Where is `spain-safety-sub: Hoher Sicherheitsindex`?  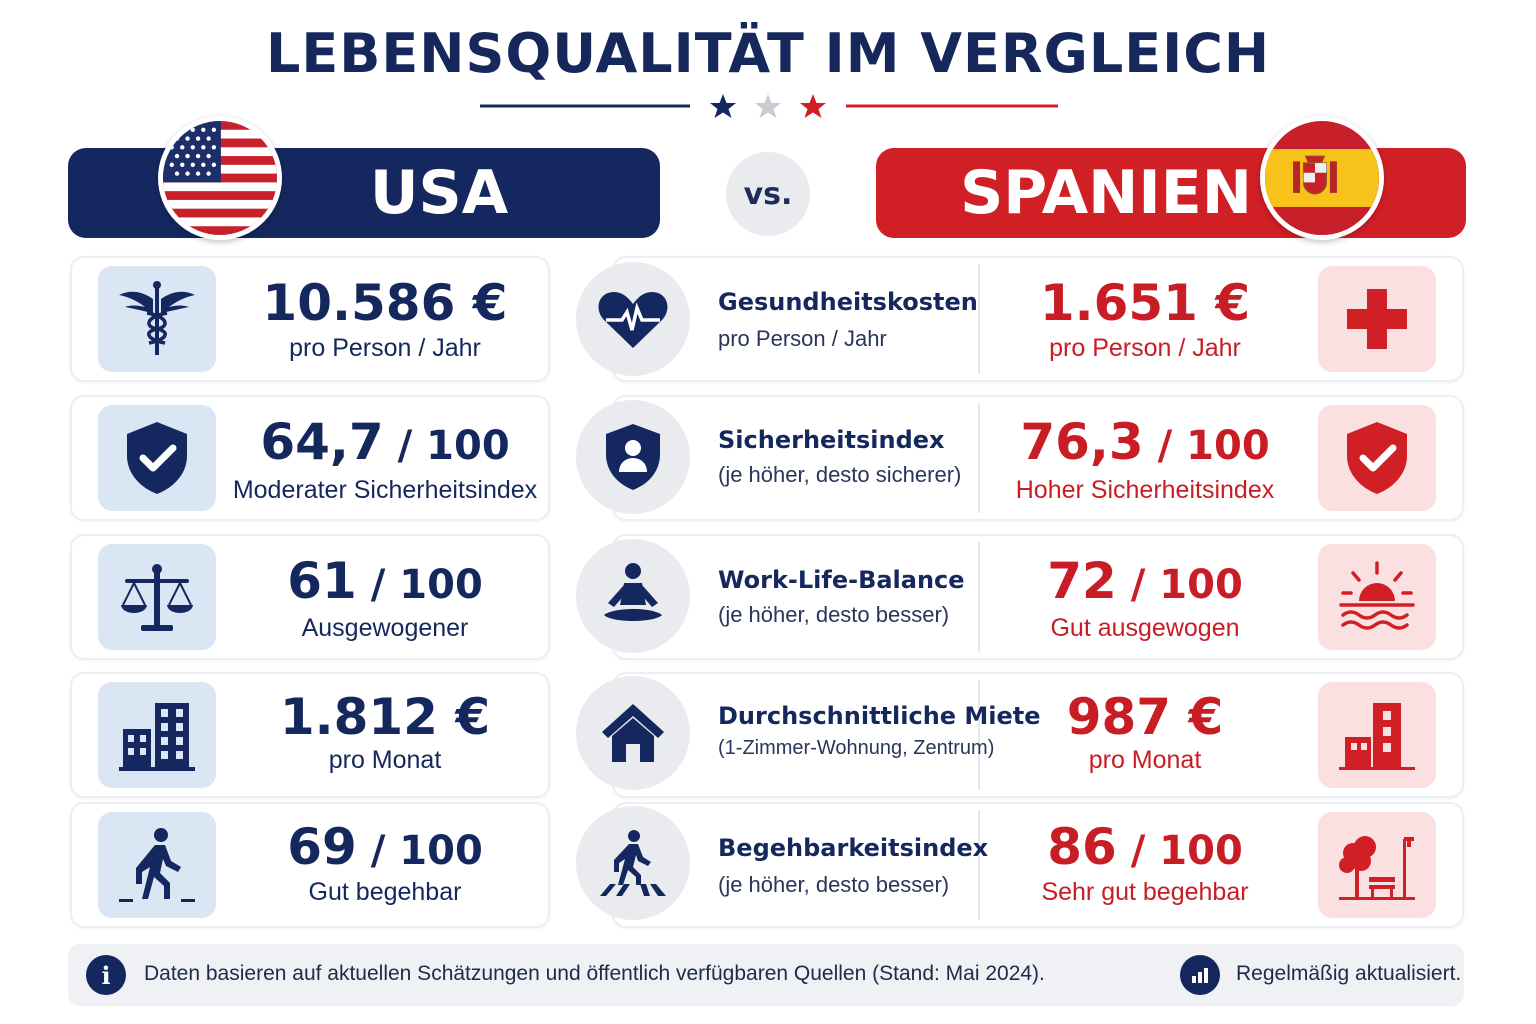
spain-safety-sub: Hoher Sicherheitsindex is located at coordinates (1145, 490).